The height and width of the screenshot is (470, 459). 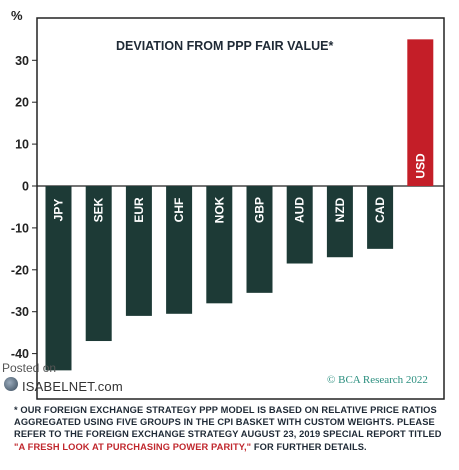 What do you see at coordinates (20, 228) in the screenshot?
I see `y-tick-label: -10` at bounding box center [20, 228].